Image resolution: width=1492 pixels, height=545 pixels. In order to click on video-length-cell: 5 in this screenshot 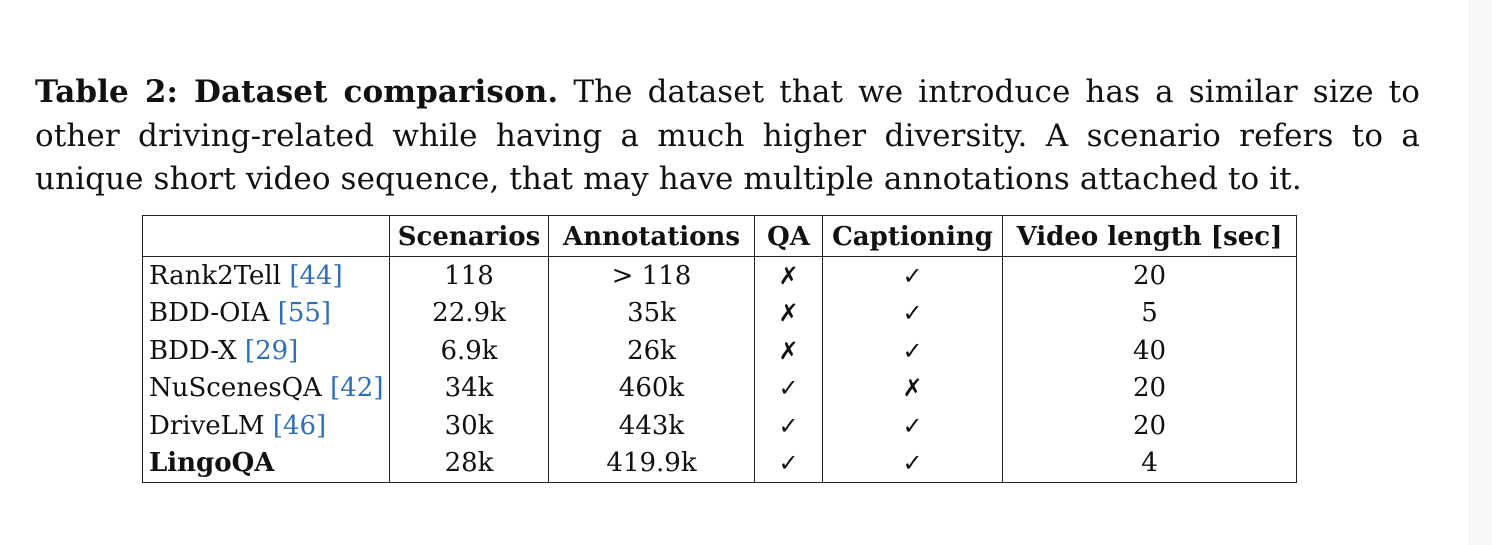, I will do `click(1149, 313)`.